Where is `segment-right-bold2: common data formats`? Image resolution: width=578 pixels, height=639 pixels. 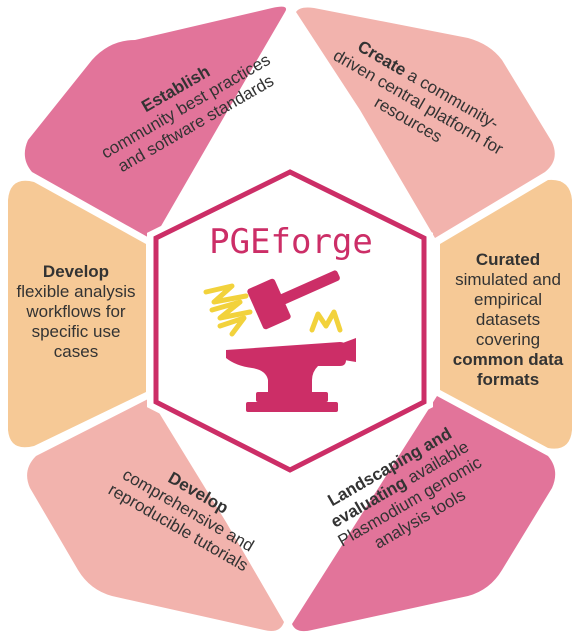 segment-right-bold2: common data formats is located at coordinates (508, 369).